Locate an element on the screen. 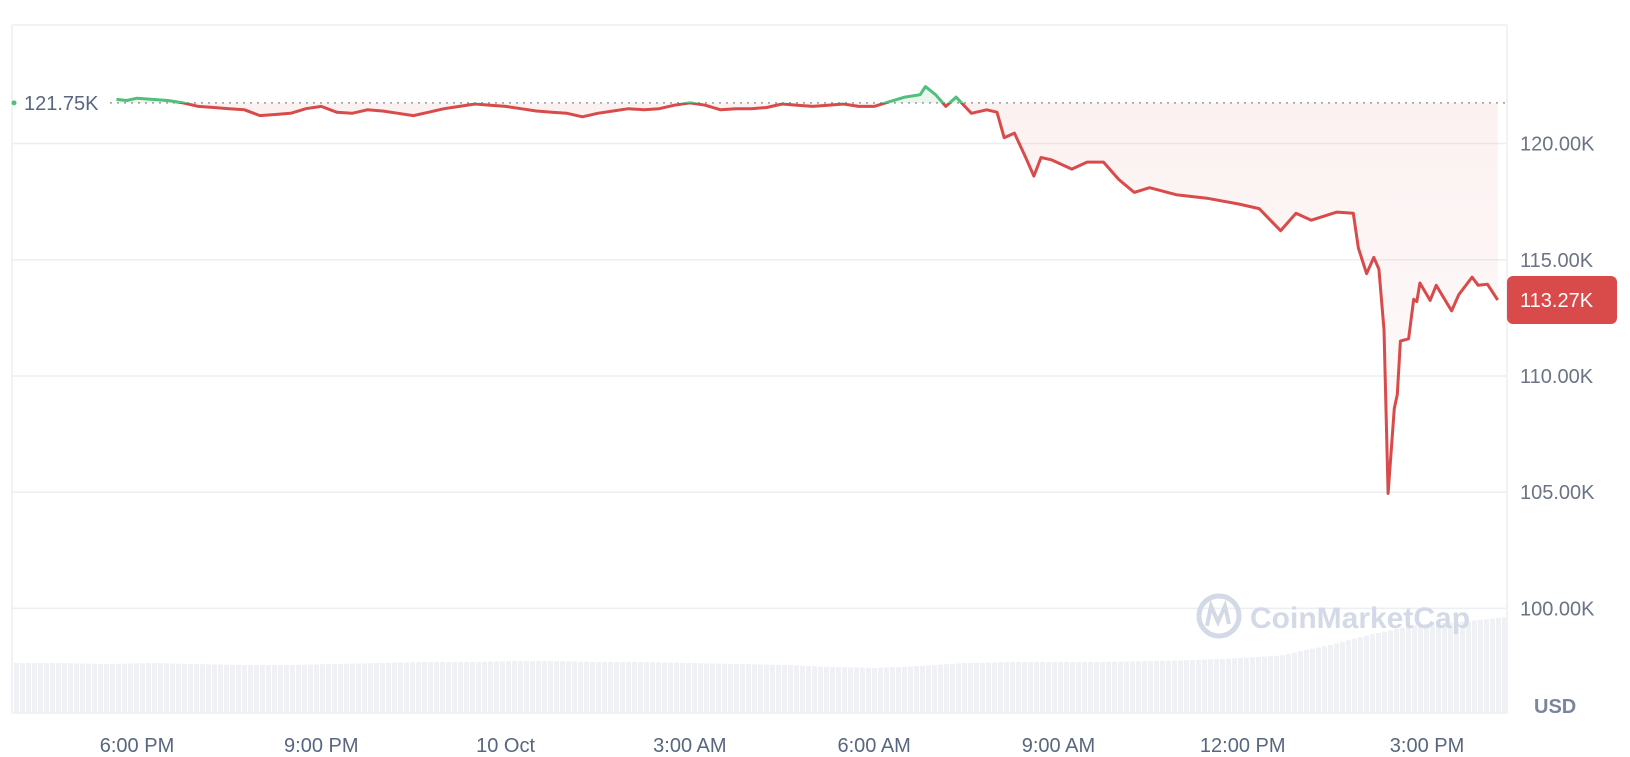 This screenshot has width=1630, height=757. x-tick-label: 9:00 AM is located at coordinates (1058, 746).